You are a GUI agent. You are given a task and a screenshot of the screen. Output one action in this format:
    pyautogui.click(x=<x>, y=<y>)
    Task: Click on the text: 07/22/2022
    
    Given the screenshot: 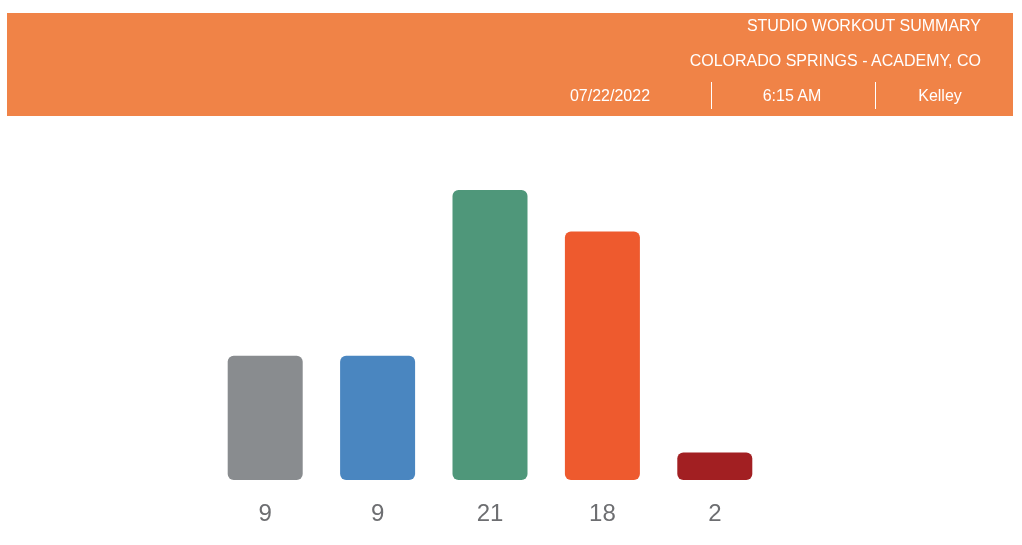 What is the action you would take?
    pyautogui.click(x=610, y=96)
    